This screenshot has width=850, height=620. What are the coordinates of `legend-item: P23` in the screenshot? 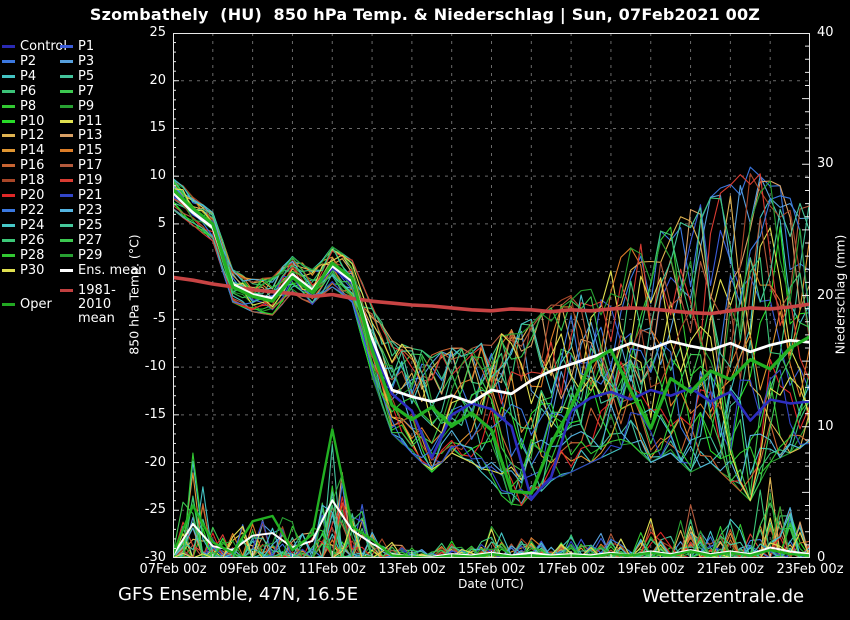 It's located at (81, 210).